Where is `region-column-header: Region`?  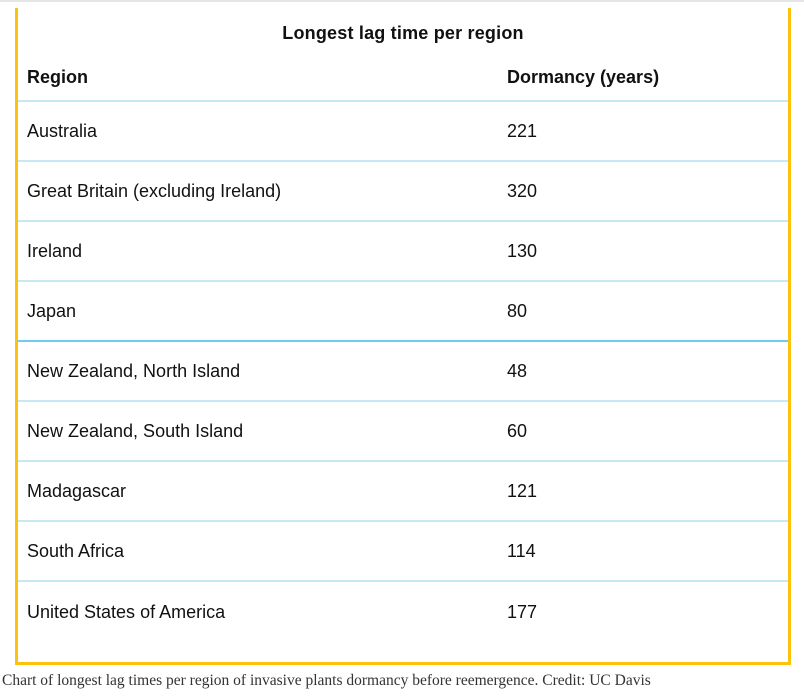 region-column-header: Region is located at coordinates (57, 77).